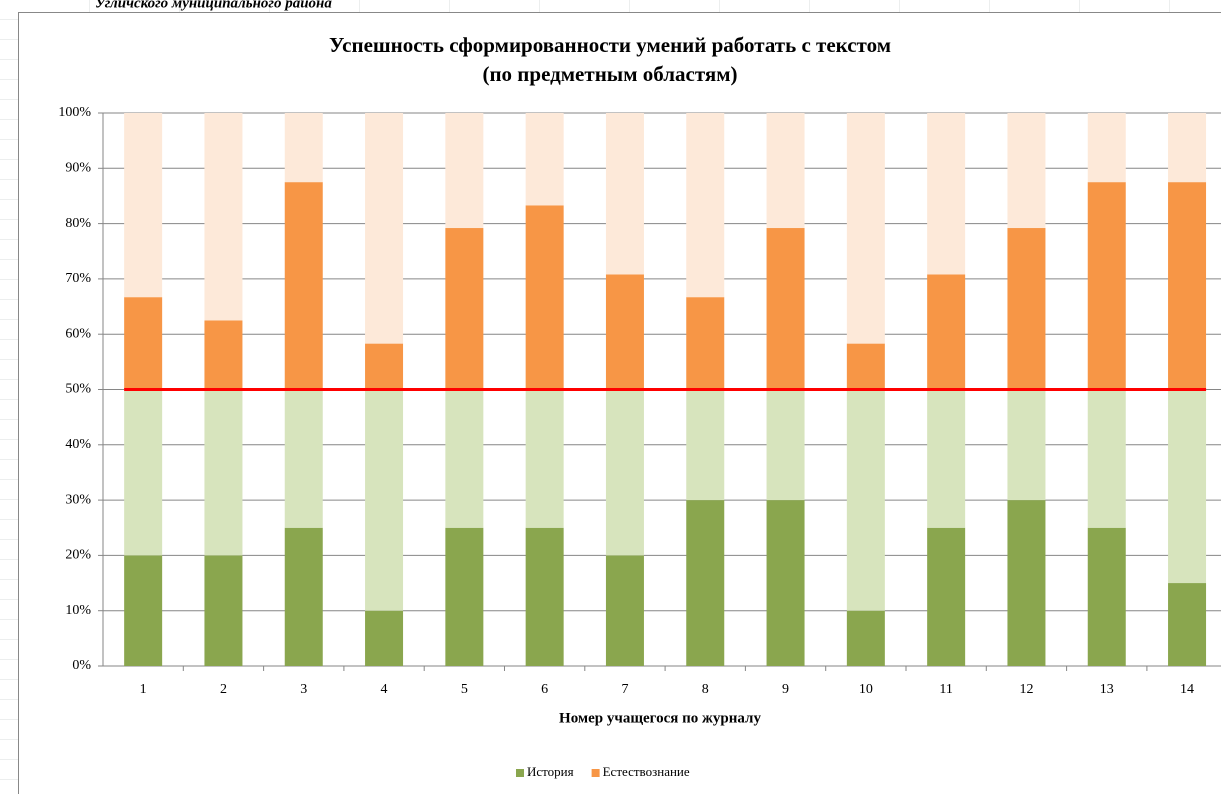 The height and width of the screenshot is (799, 1221). I want to click on x-tick-label: 13, so click(1107, 689).